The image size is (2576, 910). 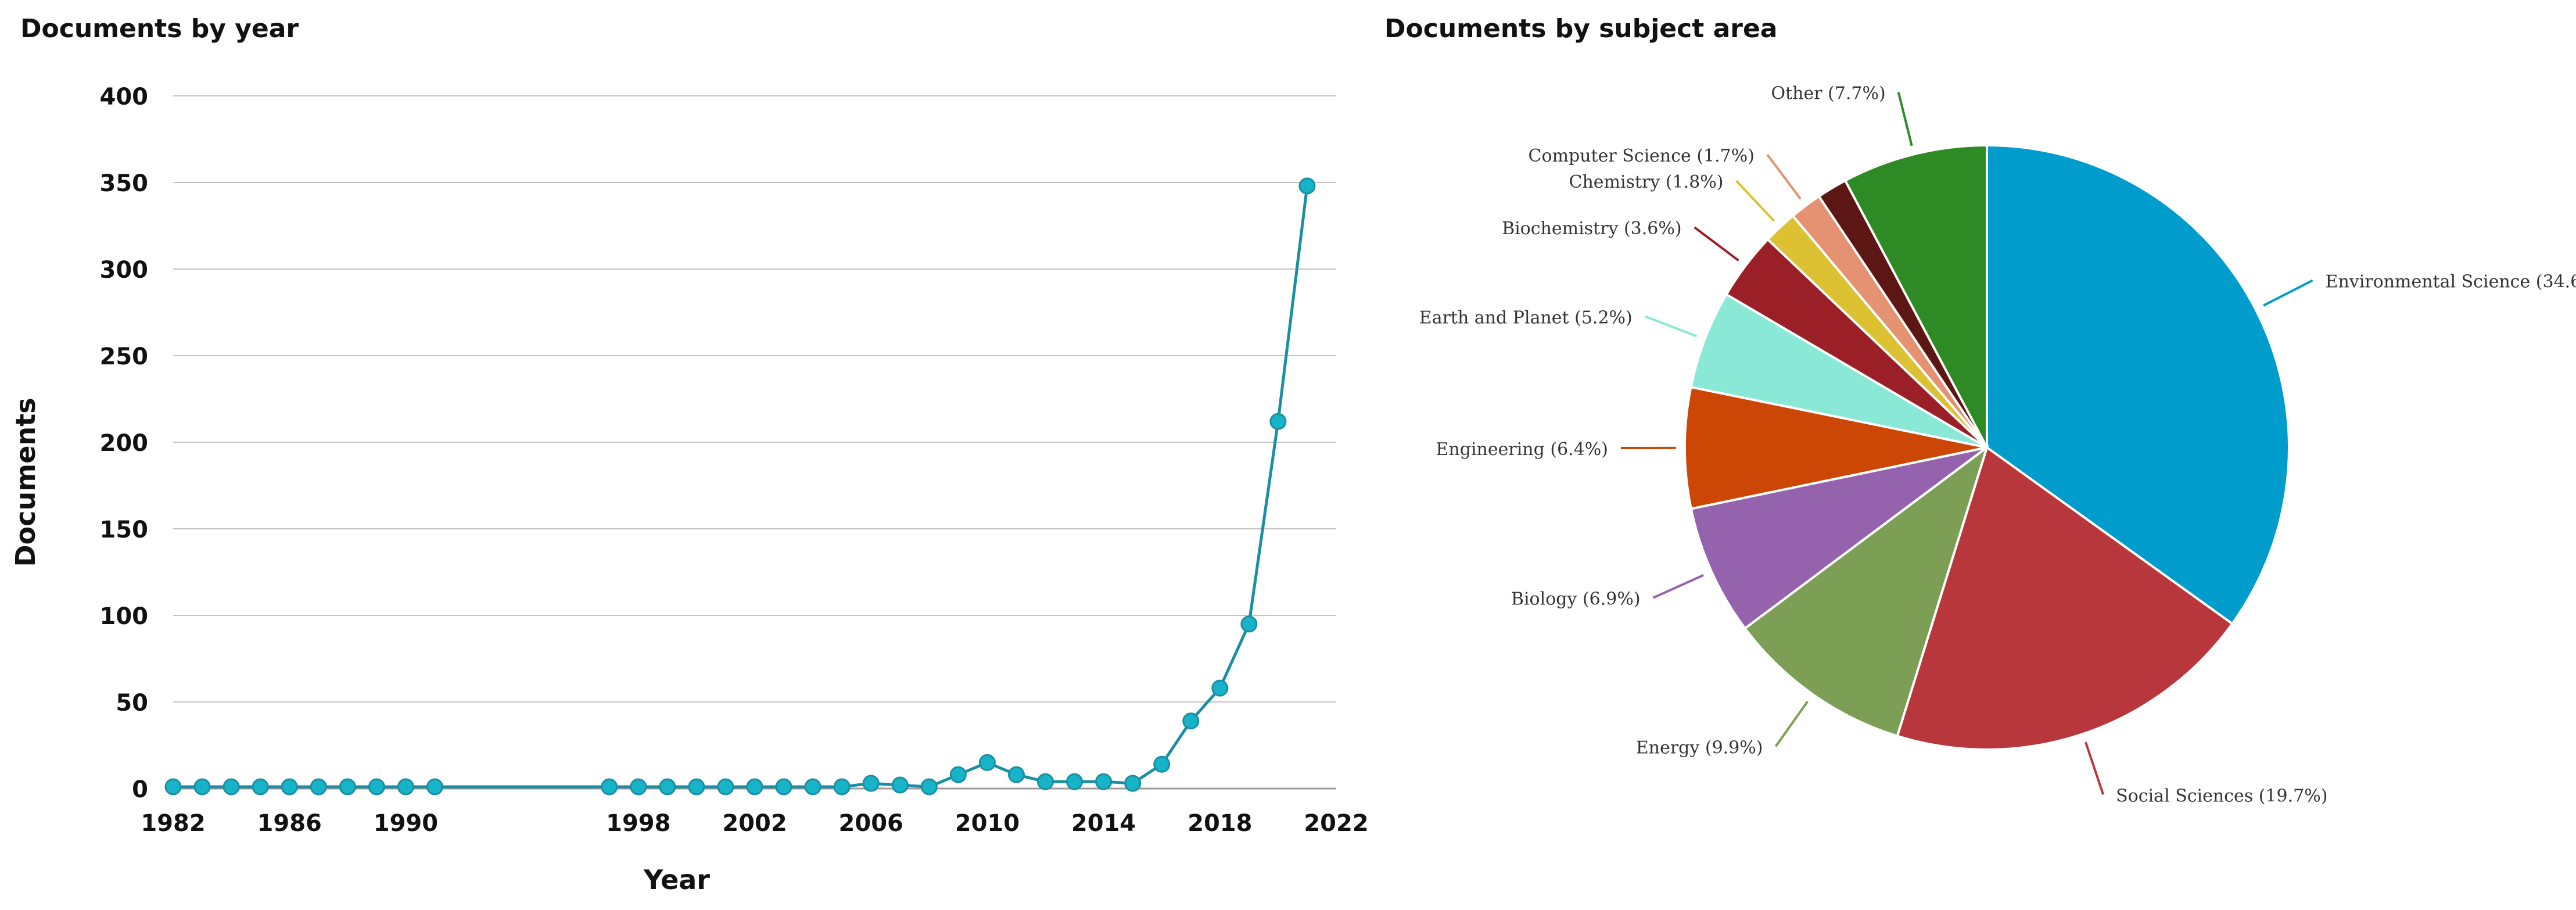 What do you see at coordinates (124, 530) in the screenshot?
I see `y-tick-label: 150` at bounding box center [124, 530].